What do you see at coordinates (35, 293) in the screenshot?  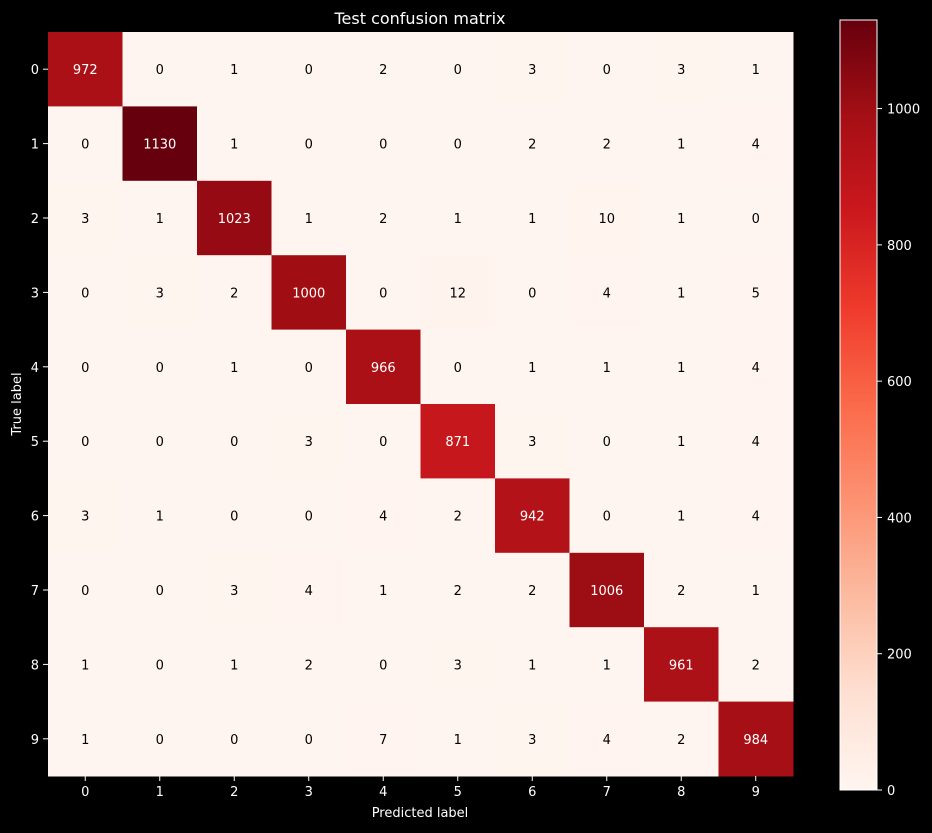 I see `y-tick-label: 3` at bounding box center [35, 293].